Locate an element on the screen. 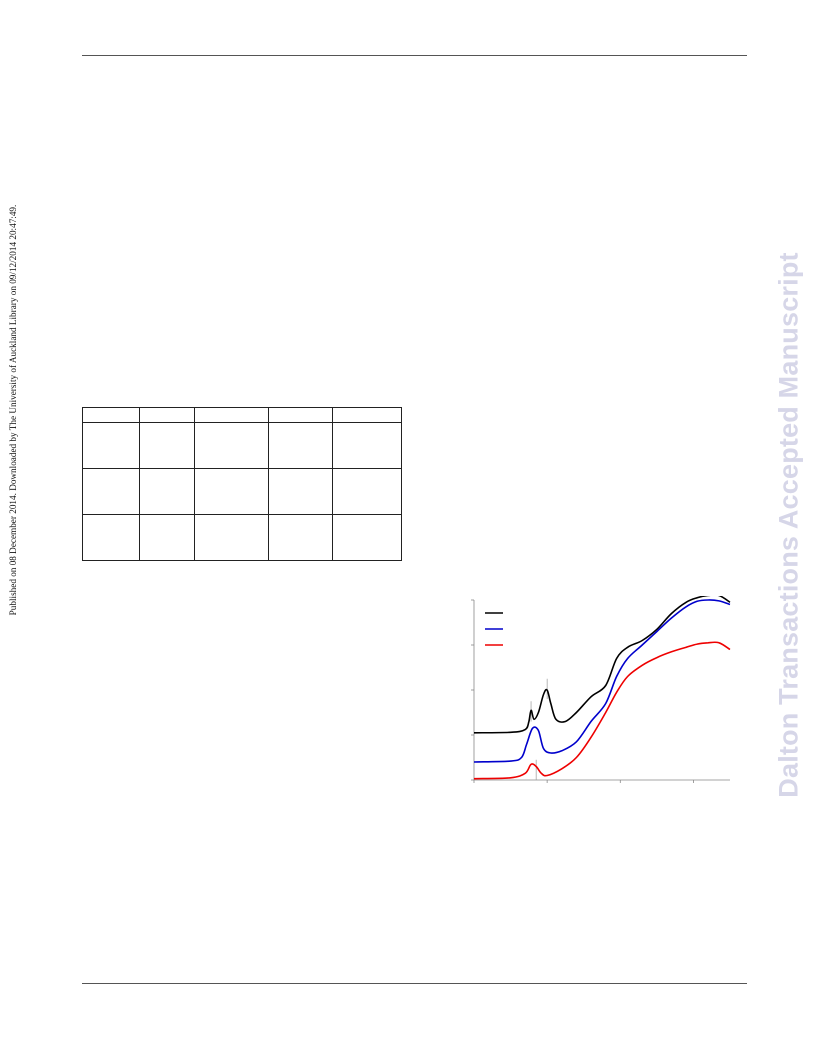  chart-axes is located at coordinates (600, 691).